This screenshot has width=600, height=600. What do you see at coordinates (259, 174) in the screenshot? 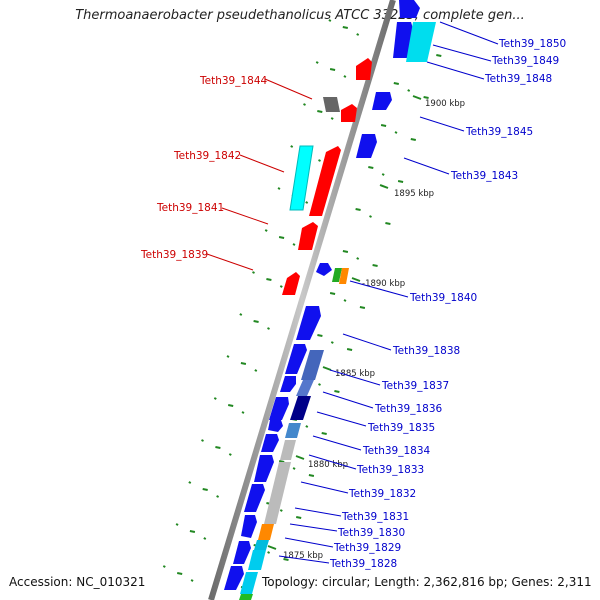
I see `reverse-leaders` at bounding box center [259, 174].